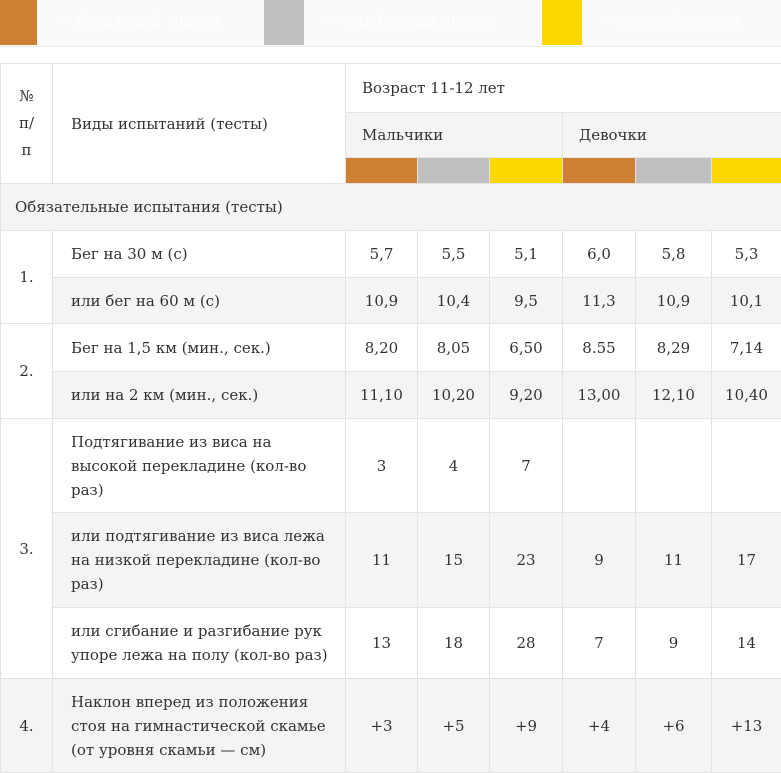 The height and width of the screenshot is (773, 781). What do you see at coordinates (562, 22) in the screenshot?
I see `gold-swatch` at bounding box center [562, 22].